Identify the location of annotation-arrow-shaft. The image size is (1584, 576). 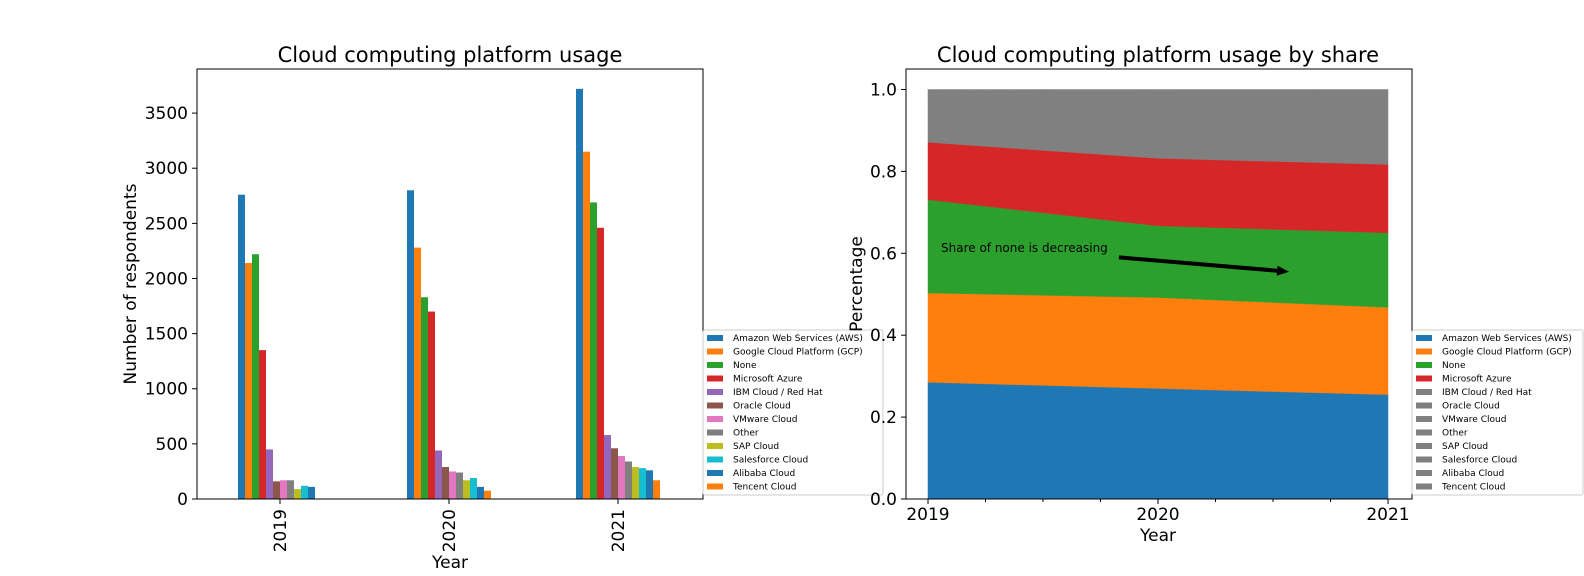
(1198, 264).